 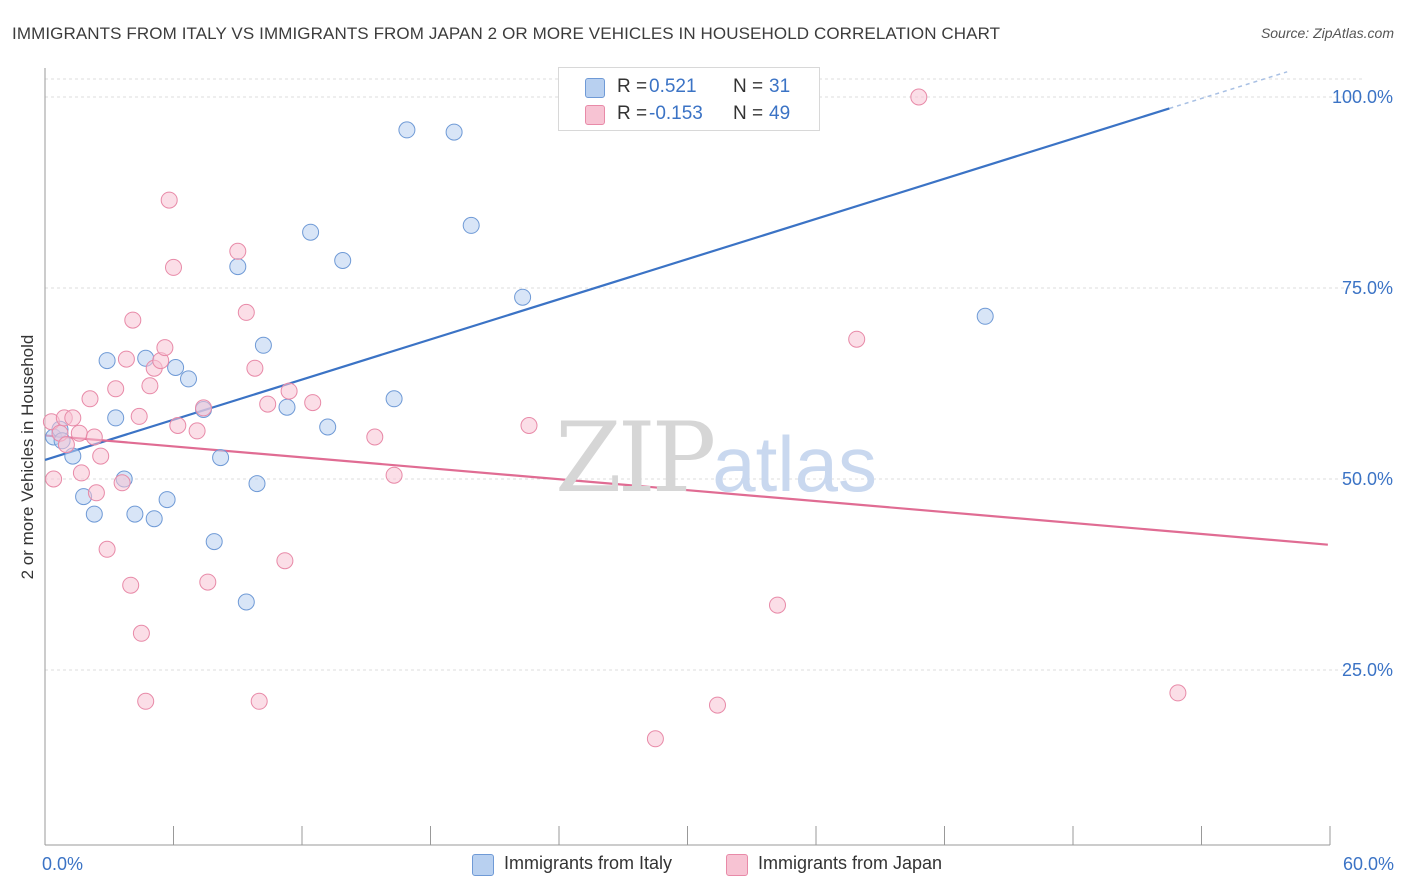 I want to click on legend-label-italy: Immigrants from Italy, so click(x=588, y=863).